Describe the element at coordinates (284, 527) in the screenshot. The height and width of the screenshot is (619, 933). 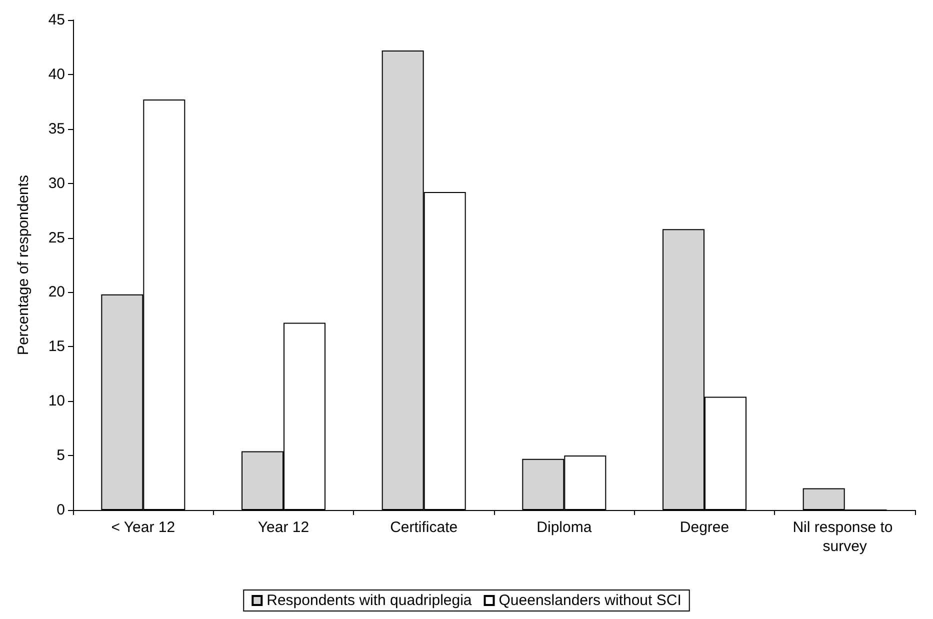
I see `x-tick-label: Year 12` at that location.